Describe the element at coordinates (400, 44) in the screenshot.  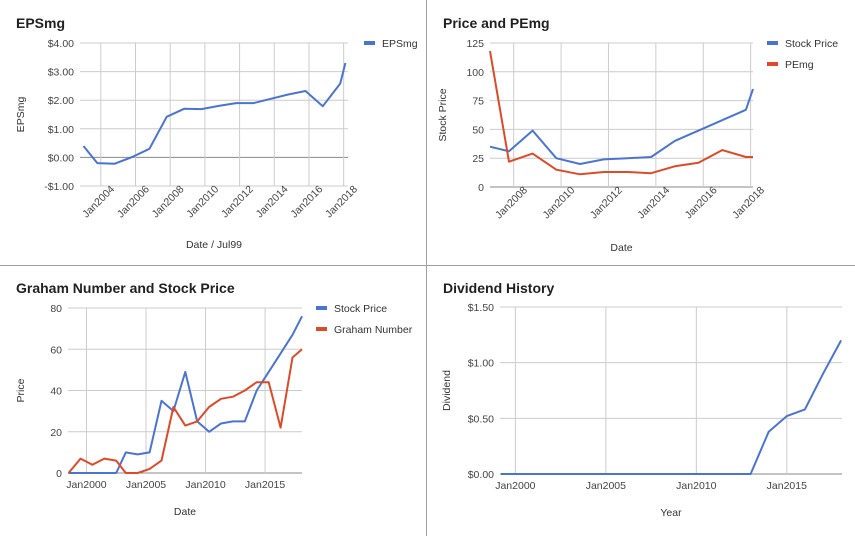
I see `legend-label: EPSmg` at that location.